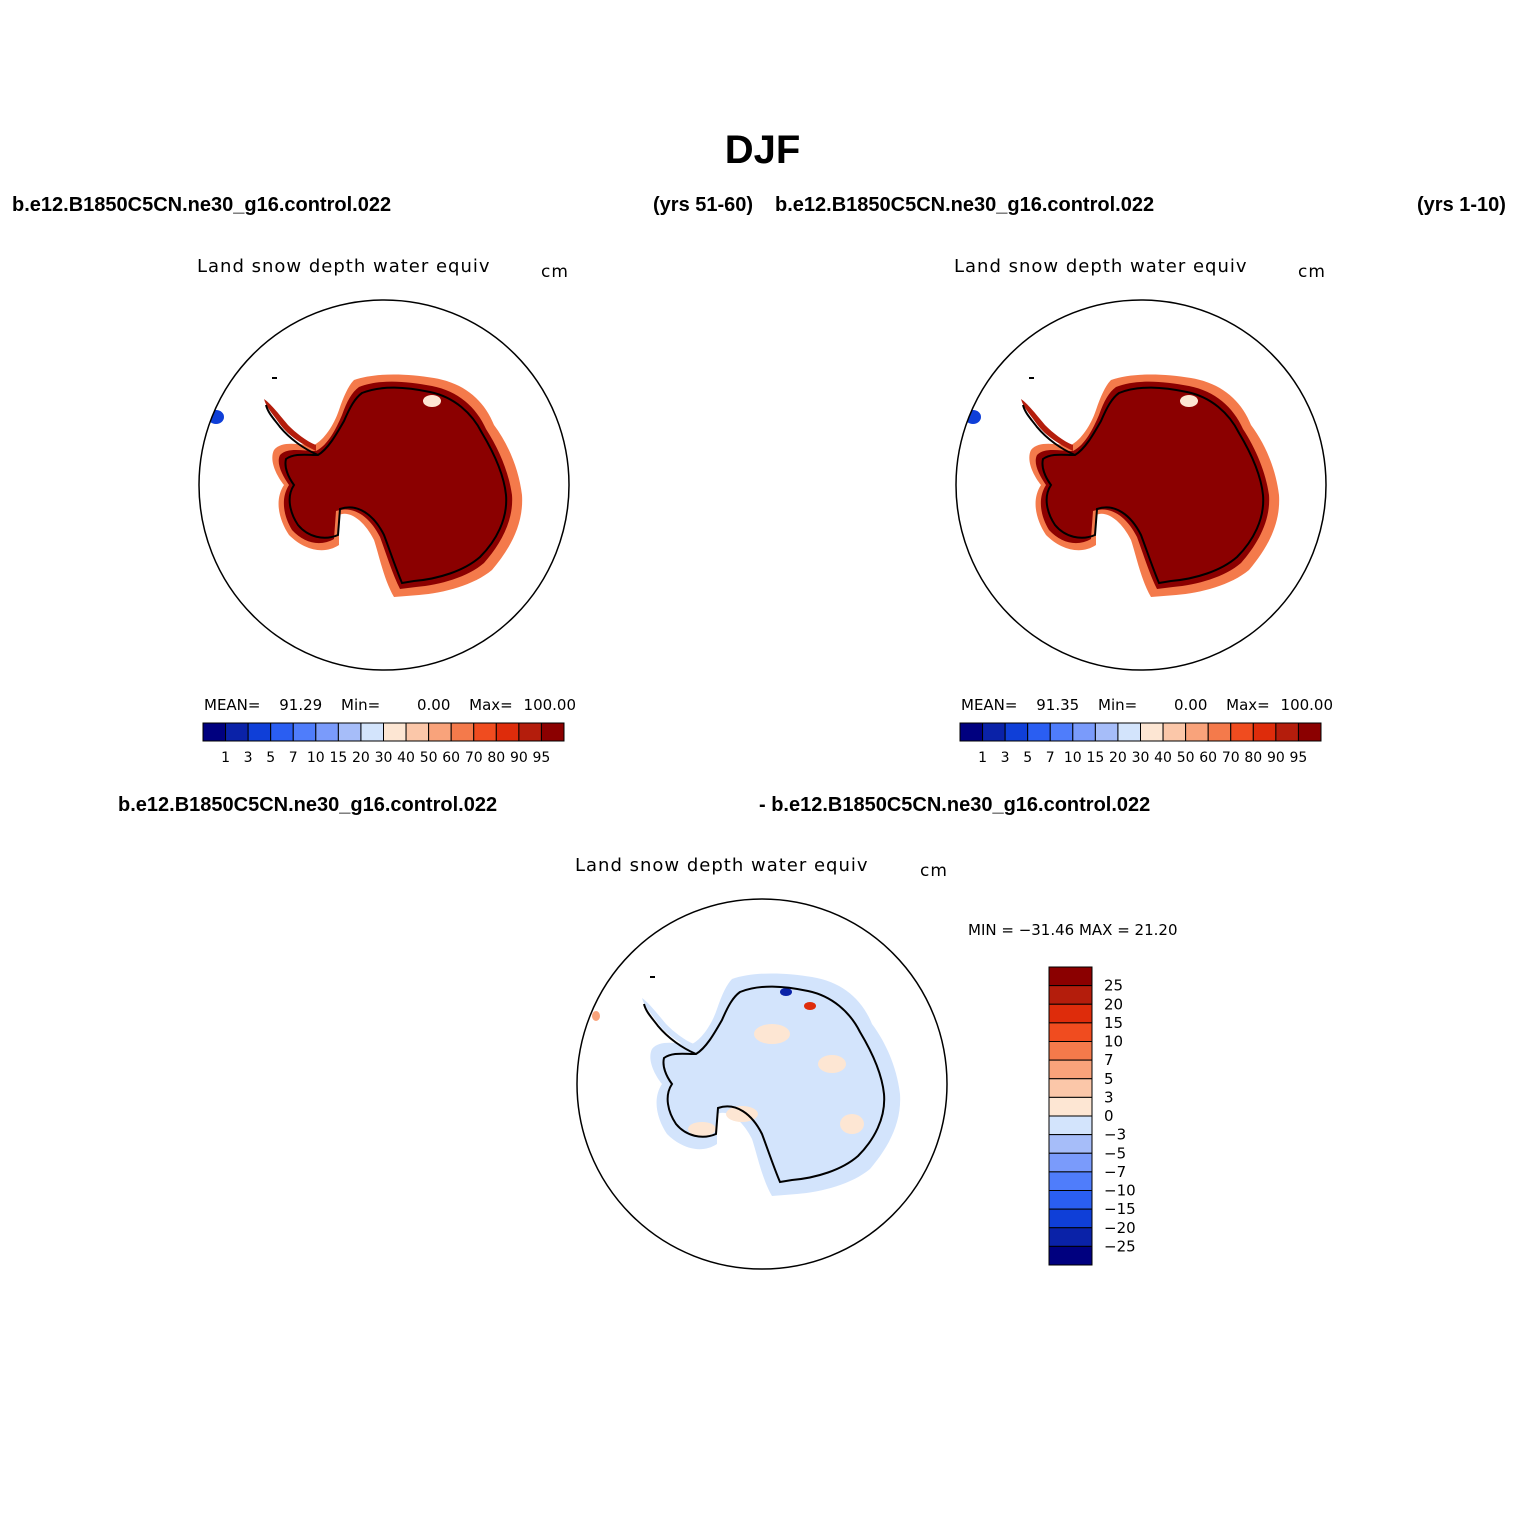 The image size is (1525, 1525). Describe the element at coordinates (433, 705) in the screenshot. I see `panel1-min-value: 0.00` at that location.